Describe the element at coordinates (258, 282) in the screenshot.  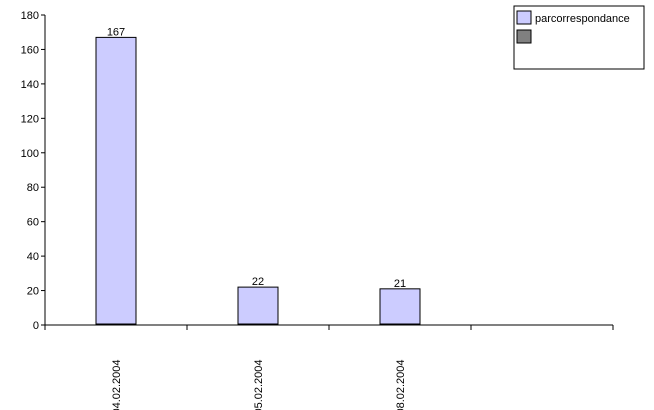
I see `data-label: 22` at that location.